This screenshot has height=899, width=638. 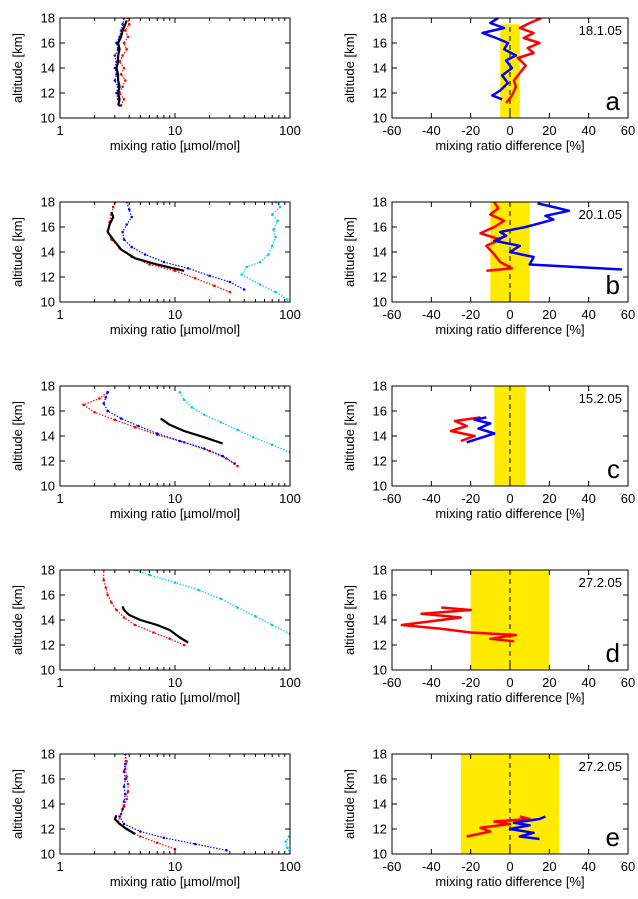 What do you see at coordinates (191, 431) in the screenshot?
I see `series-3-line` at bounding box center [191, 431].